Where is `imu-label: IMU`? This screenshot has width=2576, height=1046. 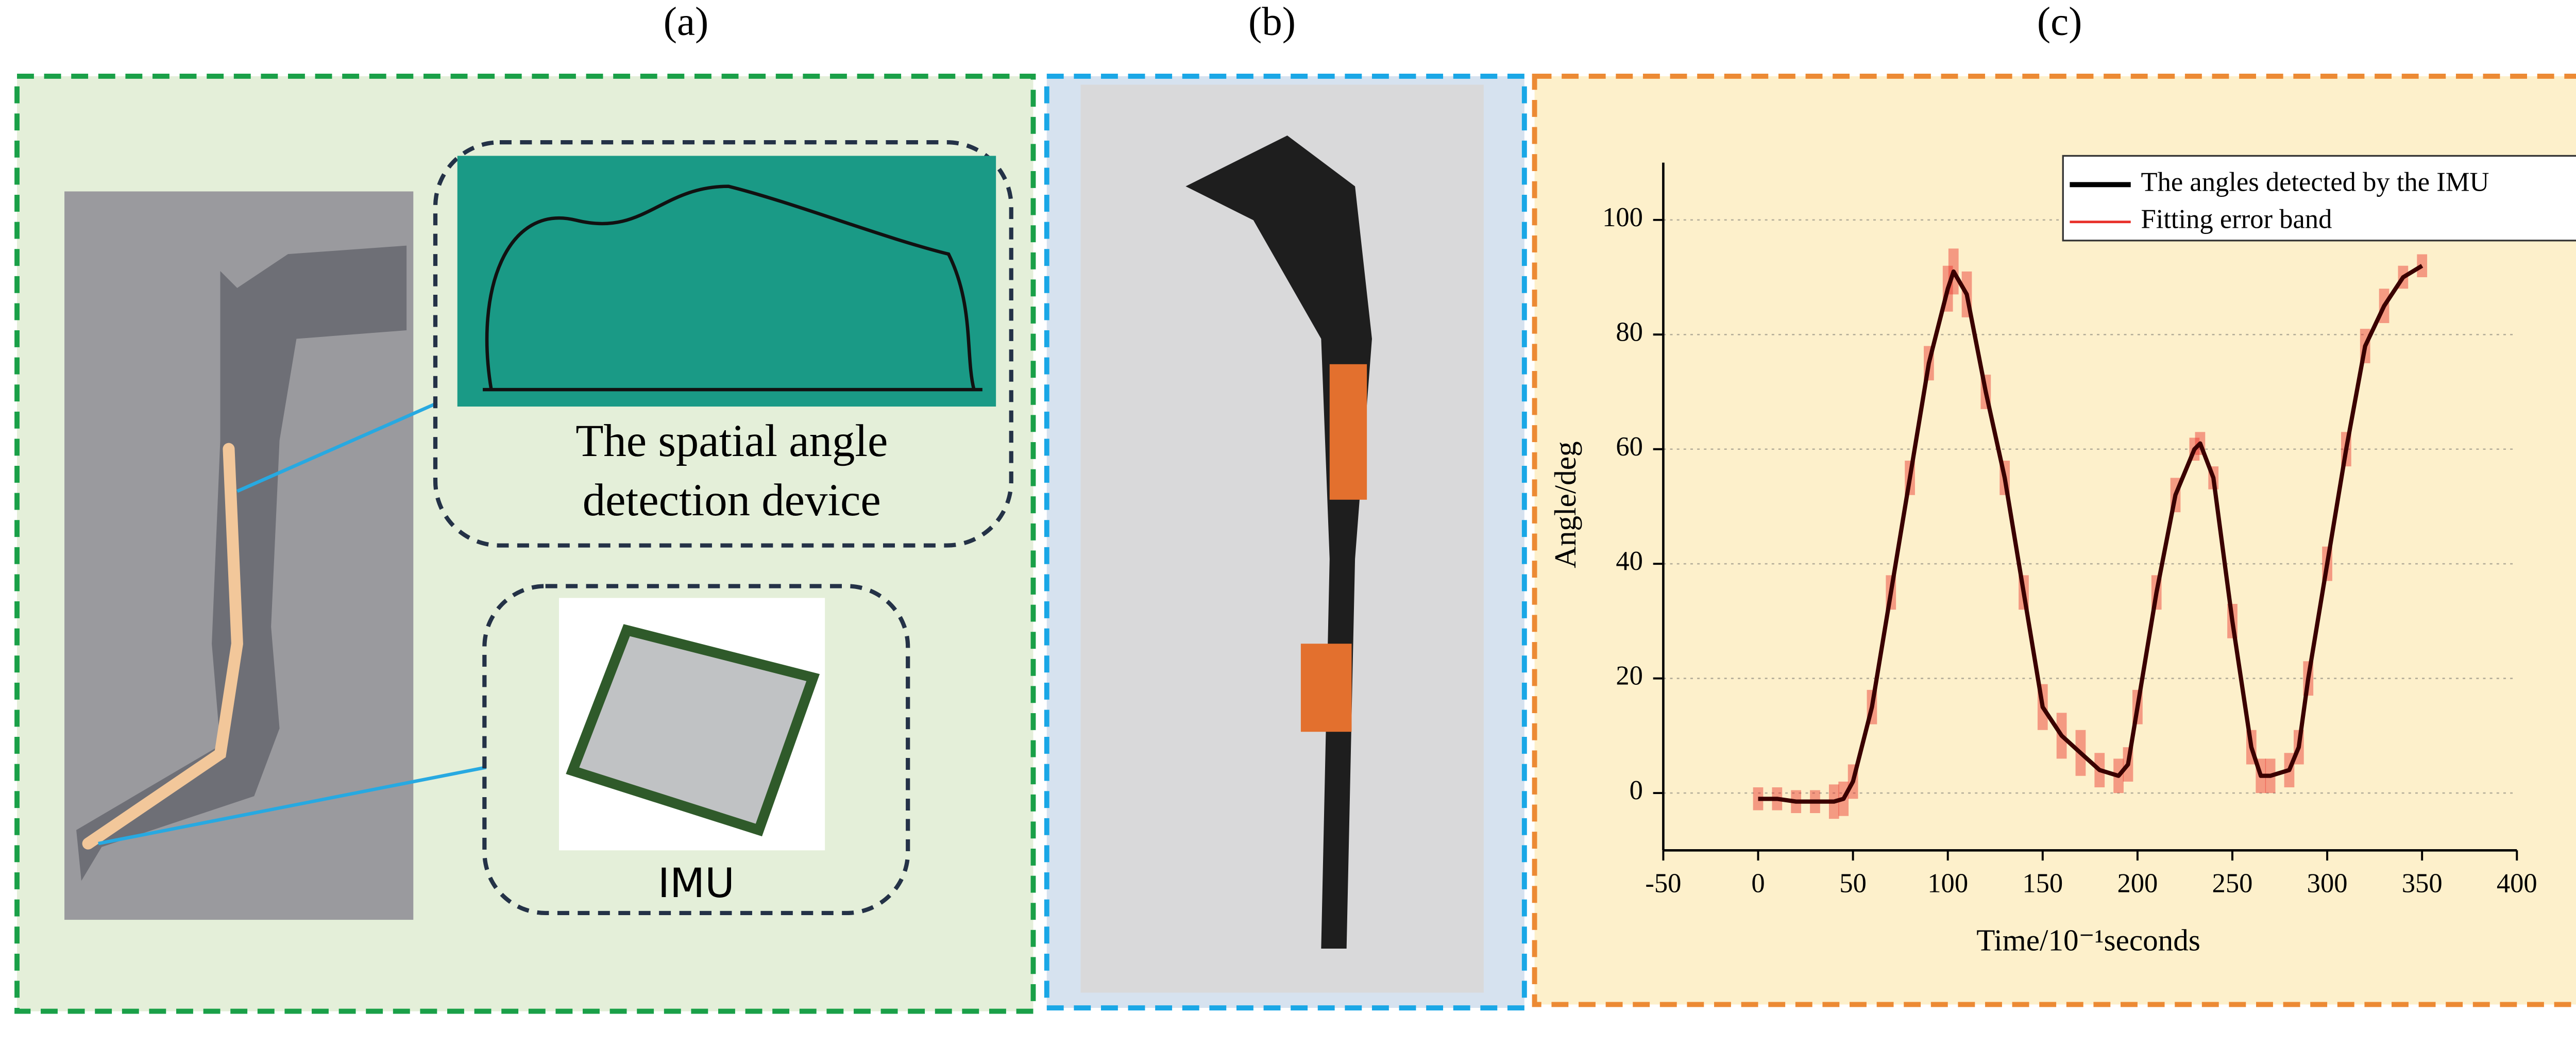 imu-label: IMU is located at coordinates (696, 883).